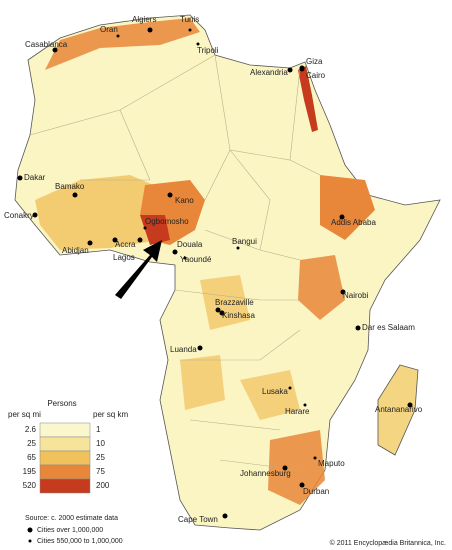 The height and width of the screenshot is (550, 452). I want to click on legend-value: 195, so click(30, 471).